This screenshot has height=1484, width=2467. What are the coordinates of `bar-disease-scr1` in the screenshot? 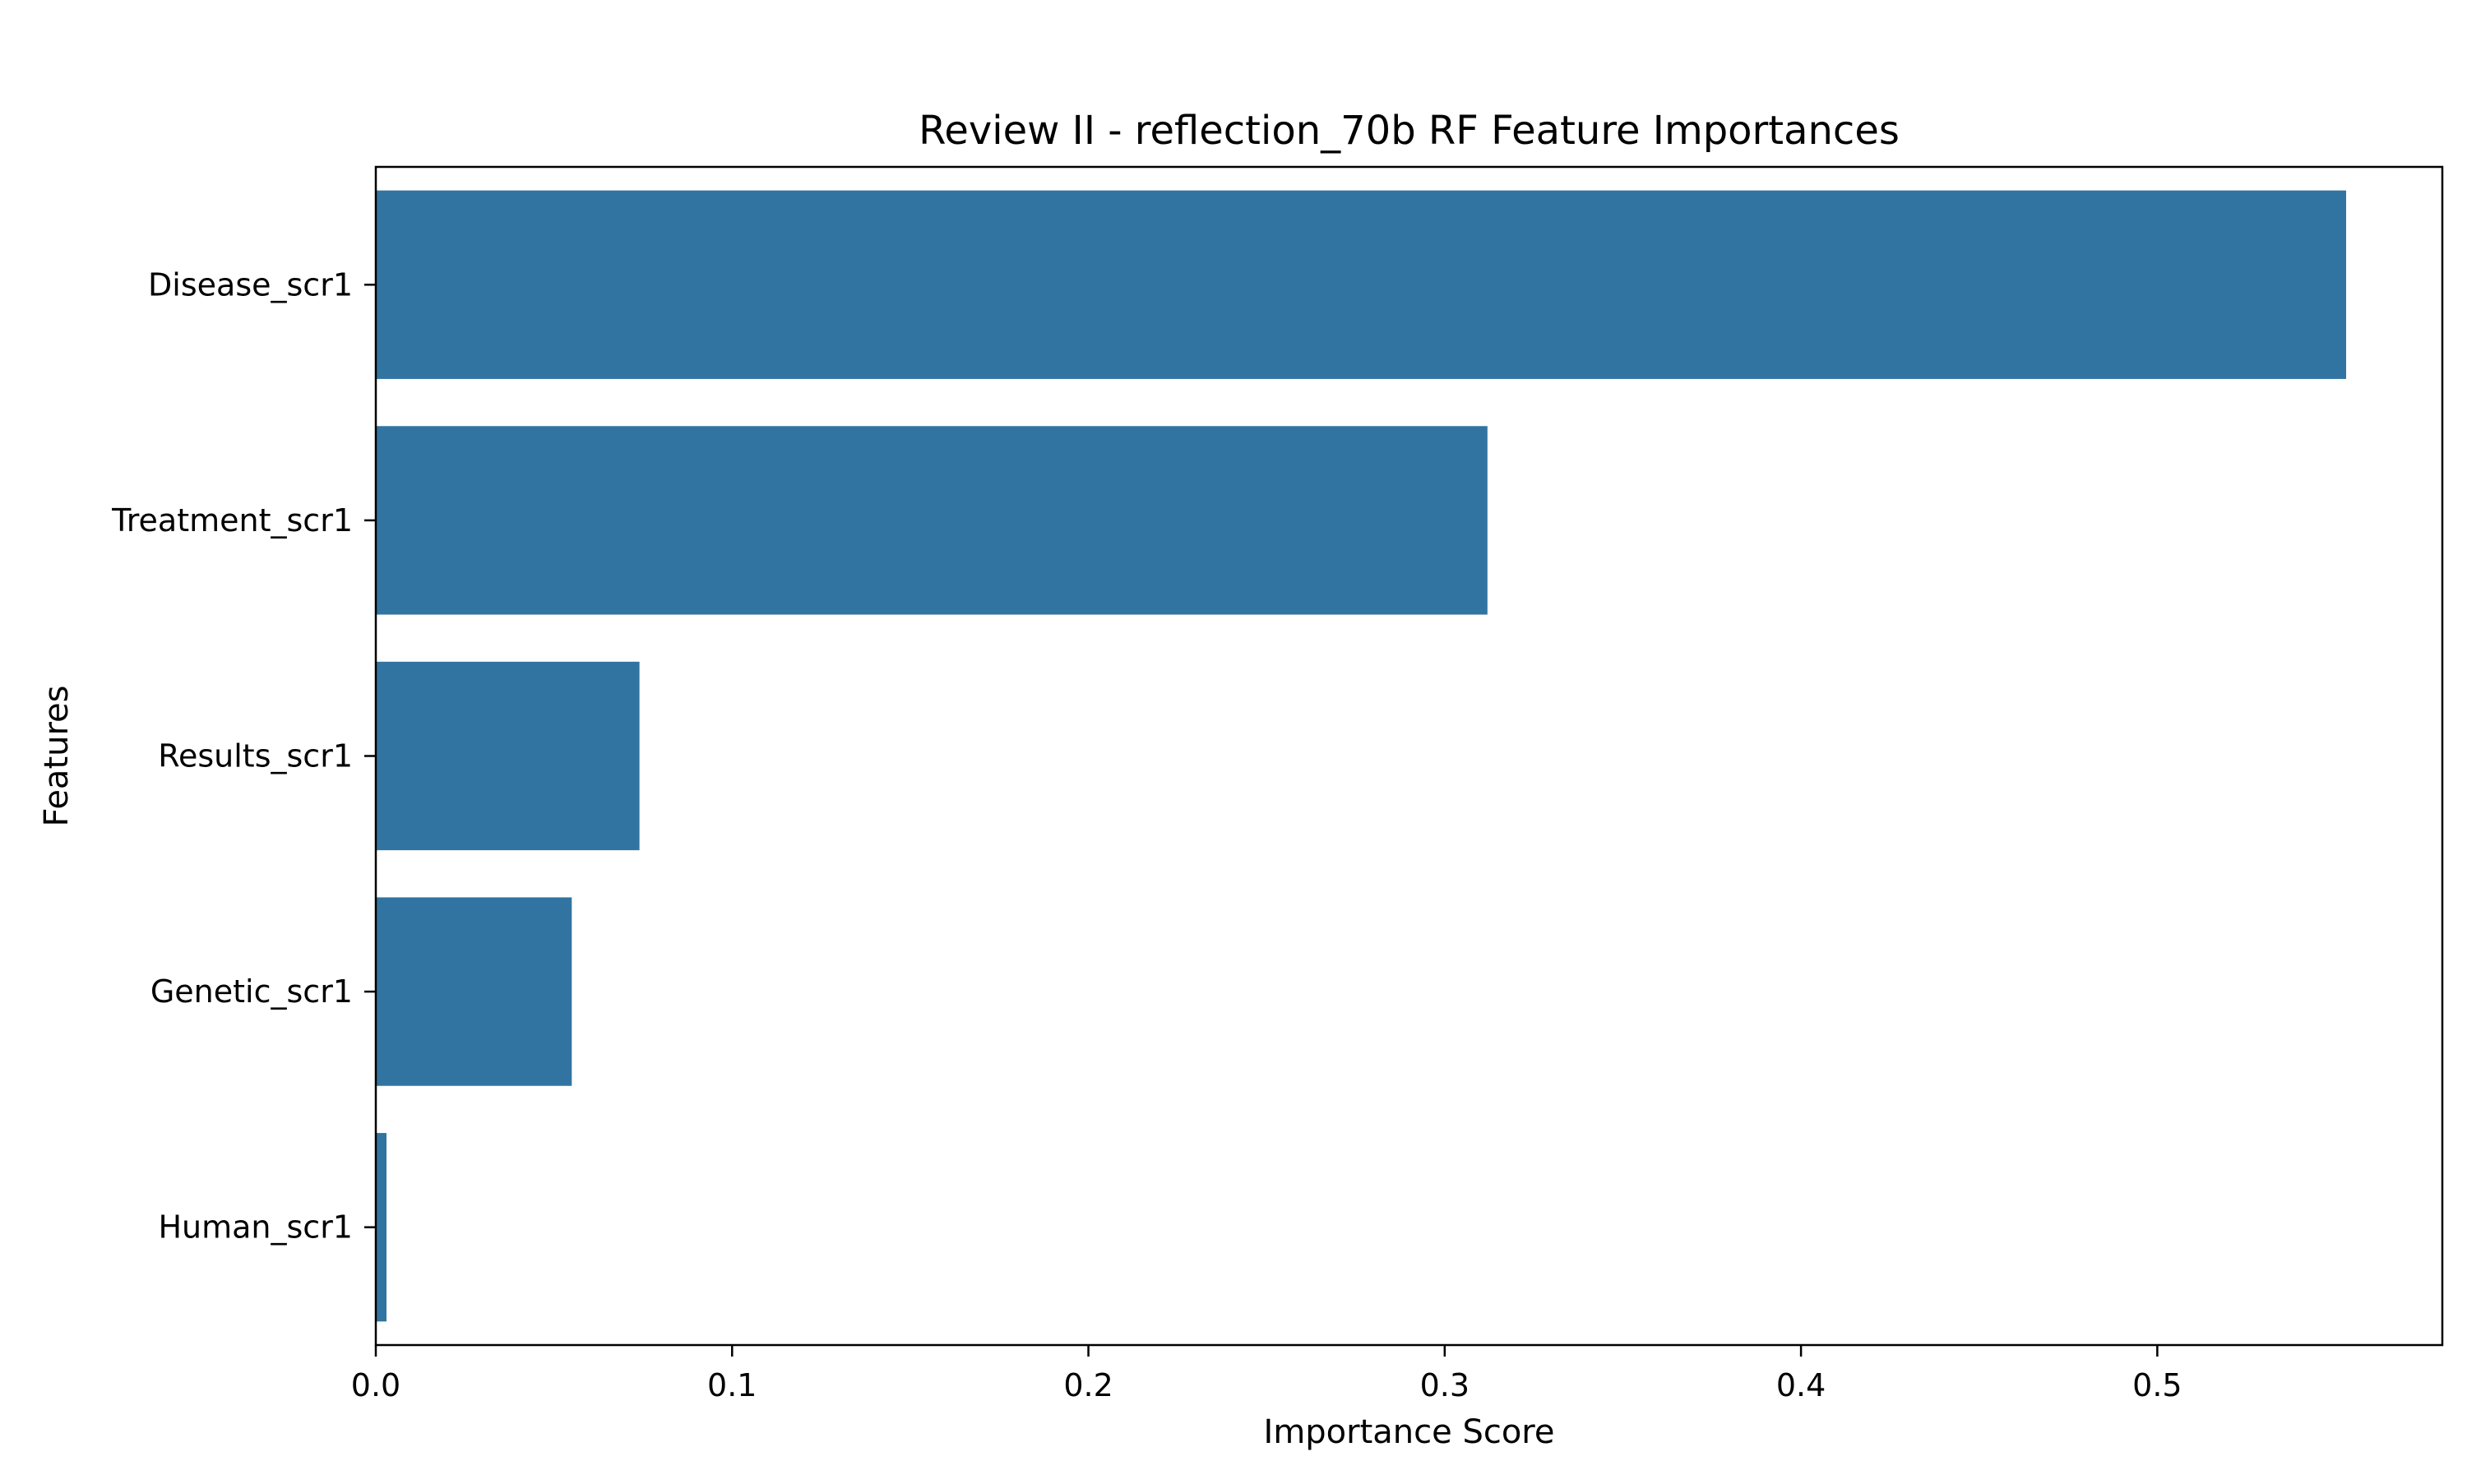 It's located at (1361, 284).